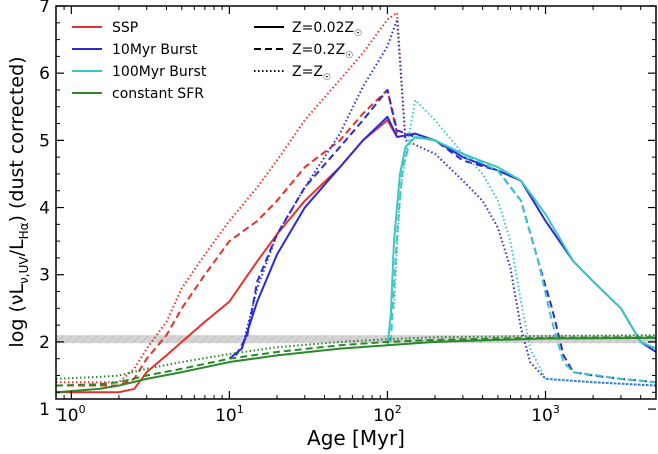  I want to click on y-tick-label: 1, so click(44, 410).